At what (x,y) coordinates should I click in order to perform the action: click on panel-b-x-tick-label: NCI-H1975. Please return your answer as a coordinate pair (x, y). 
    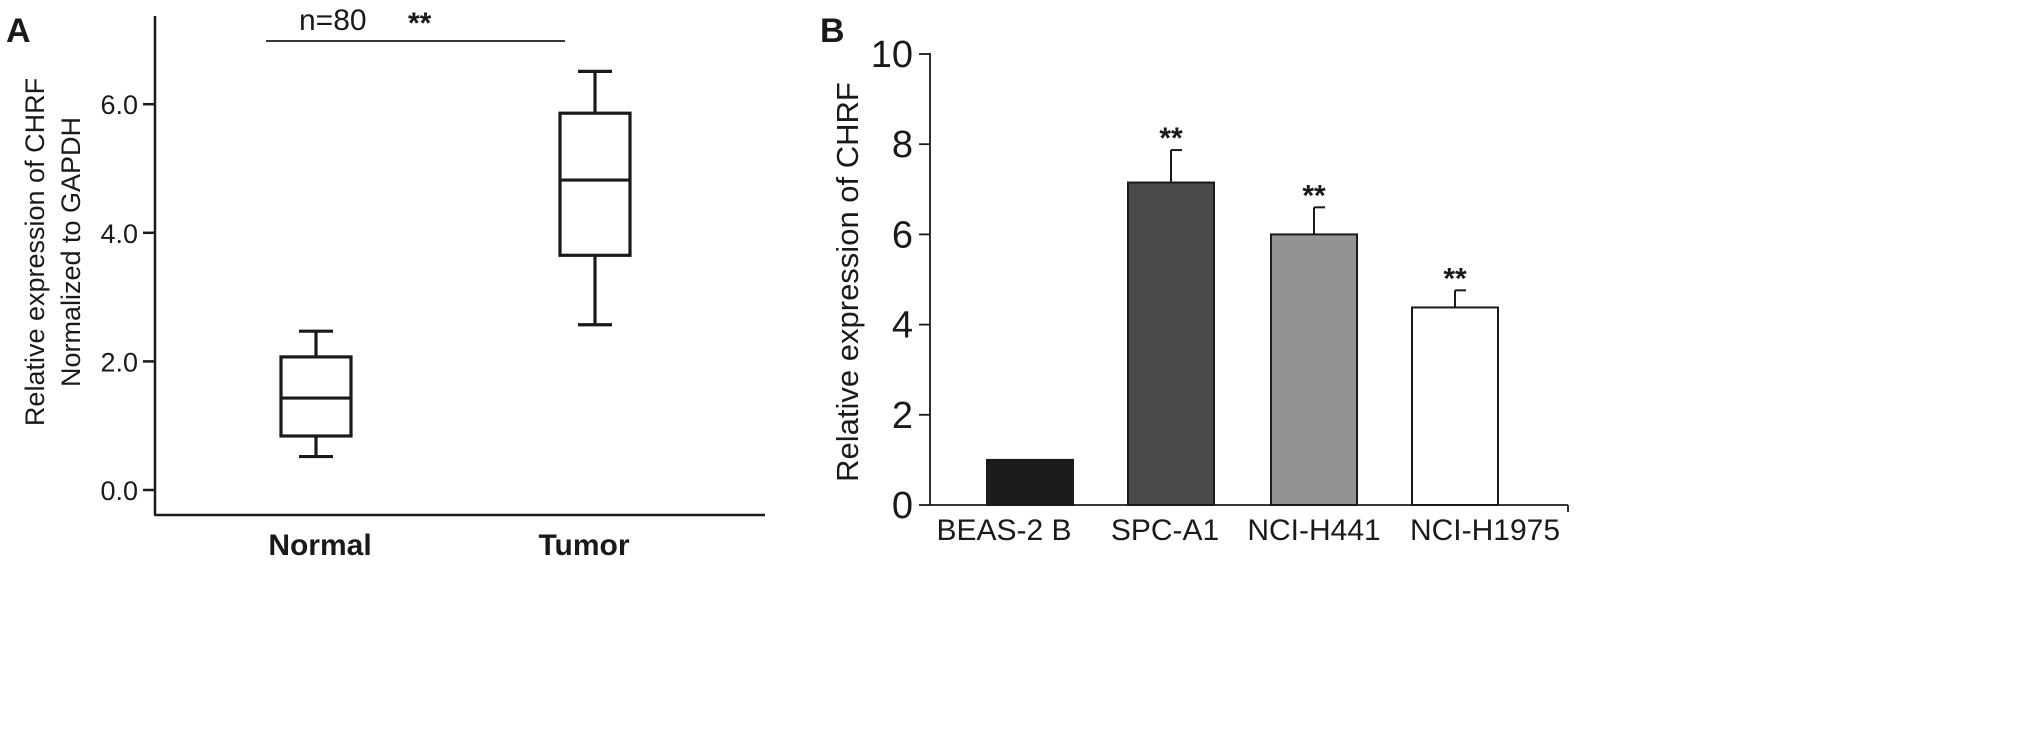
    Looking at the image, I should click on (1485, 530).